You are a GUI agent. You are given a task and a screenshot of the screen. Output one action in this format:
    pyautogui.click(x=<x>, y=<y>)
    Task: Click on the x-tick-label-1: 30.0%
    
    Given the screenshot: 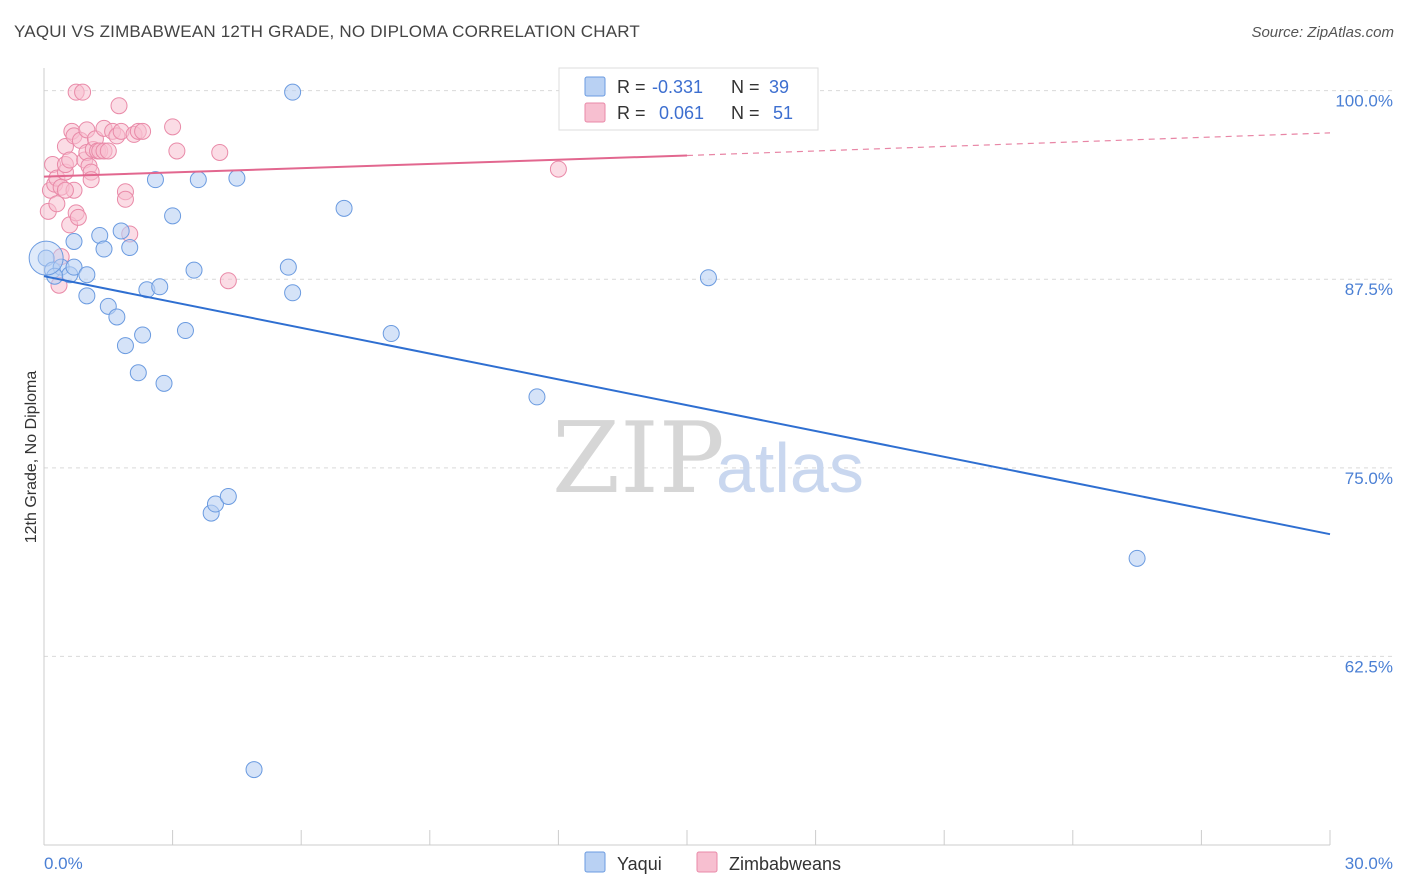 What is the action you would take?
    pyautogui.click(x=1369, y=863)
    